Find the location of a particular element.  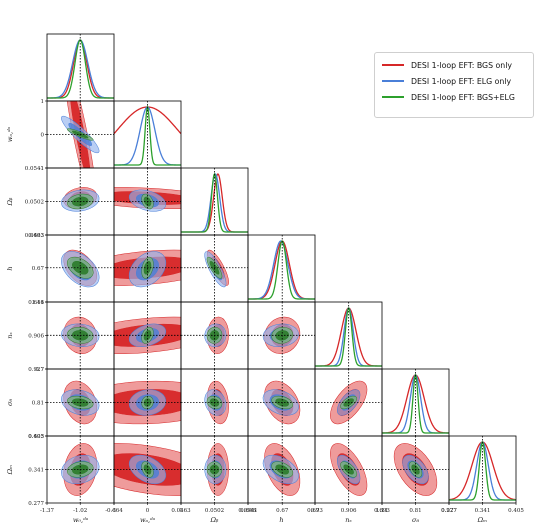

y-axis-label-6: Ωₘ is located at coordinates (10, 470).